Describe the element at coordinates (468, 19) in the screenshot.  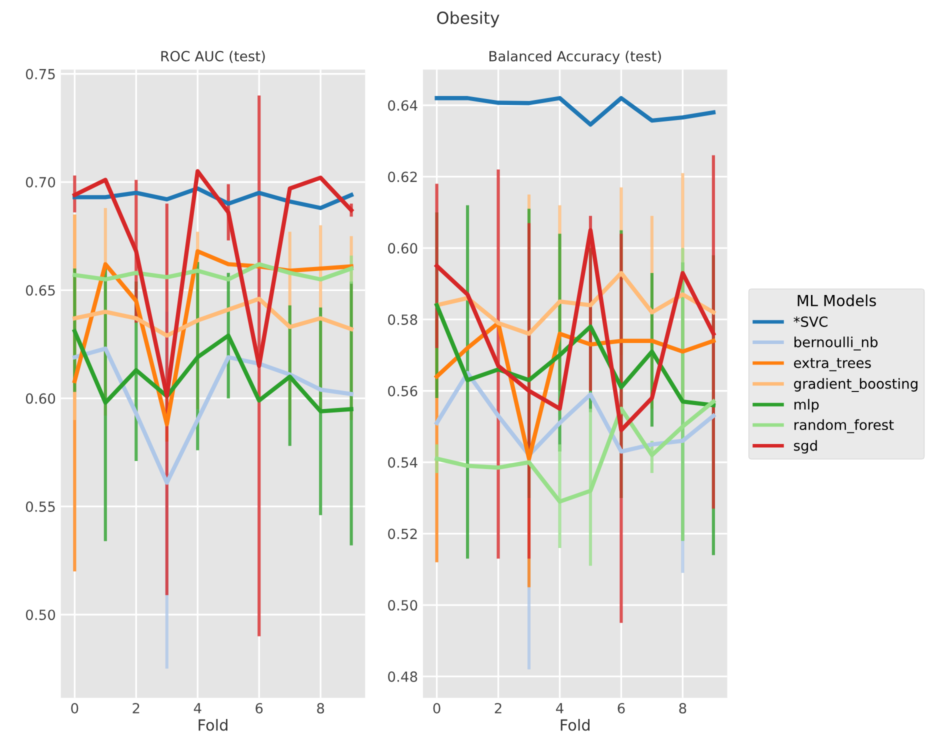
I see `text: Obesity` at that location.